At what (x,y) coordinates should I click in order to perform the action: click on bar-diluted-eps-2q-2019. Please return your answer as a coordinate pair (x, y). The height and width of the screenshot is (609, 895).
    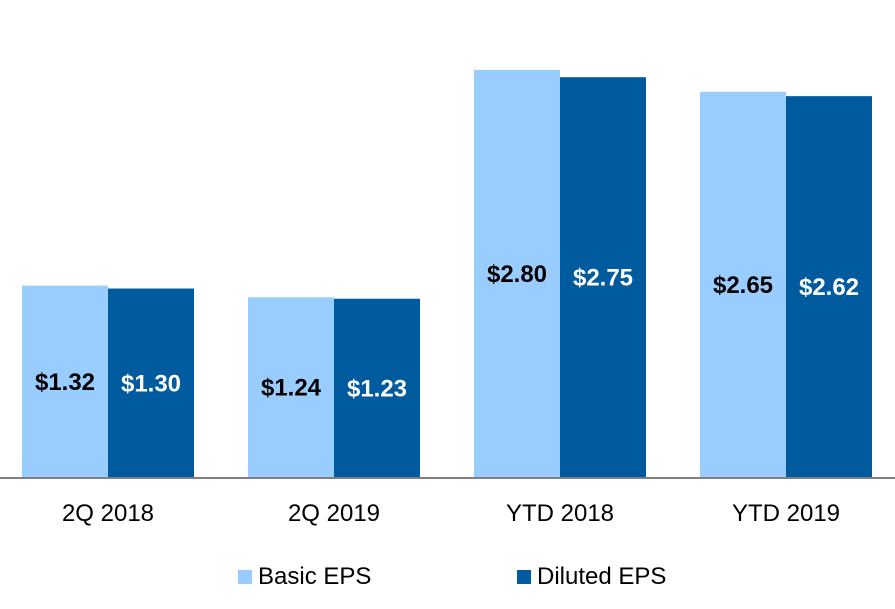
    Looking at the image, I should click on (377, 388).